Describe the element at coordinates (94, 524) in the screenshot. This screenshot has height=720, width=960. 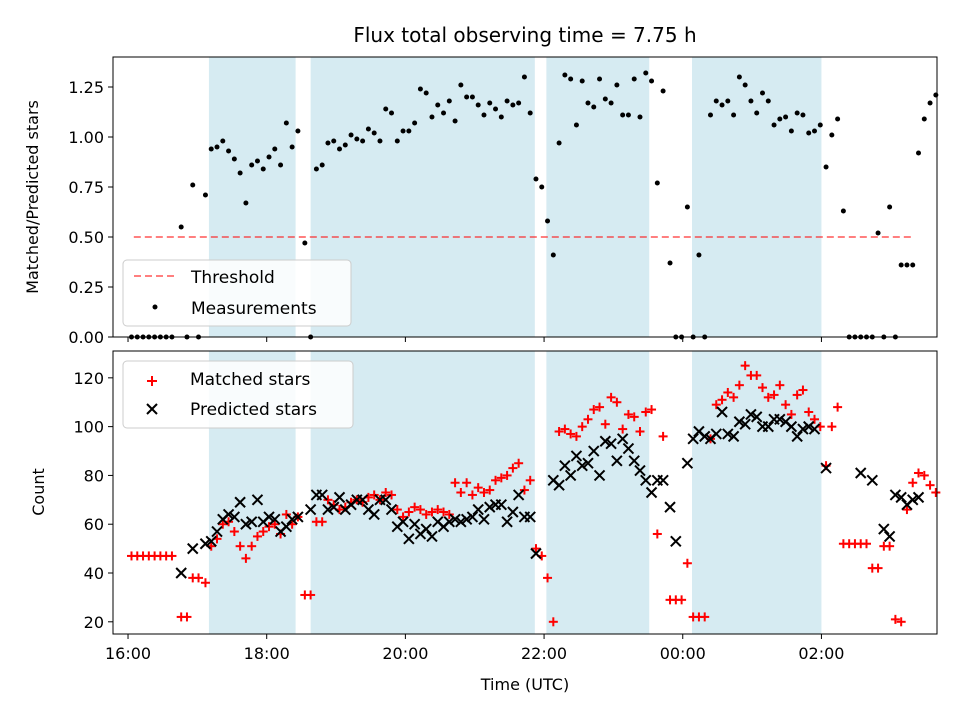
I see `y-tick-label: 60` at that location.